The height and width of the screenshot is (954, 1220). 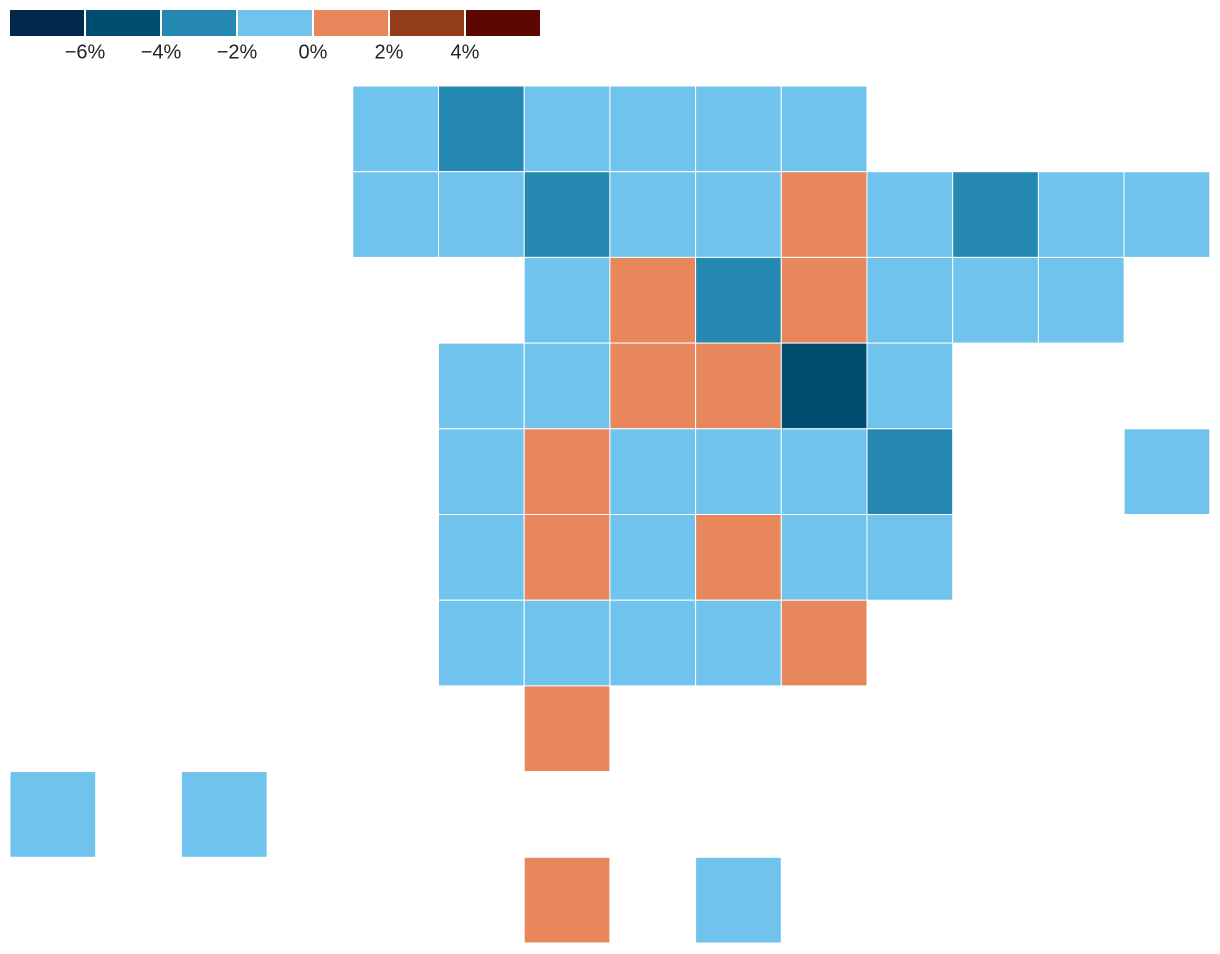 What do you see at coordinates (313, 52) in the screenshot?
I see `legend-tick-label: 0%` at bounding box center [313, 52].